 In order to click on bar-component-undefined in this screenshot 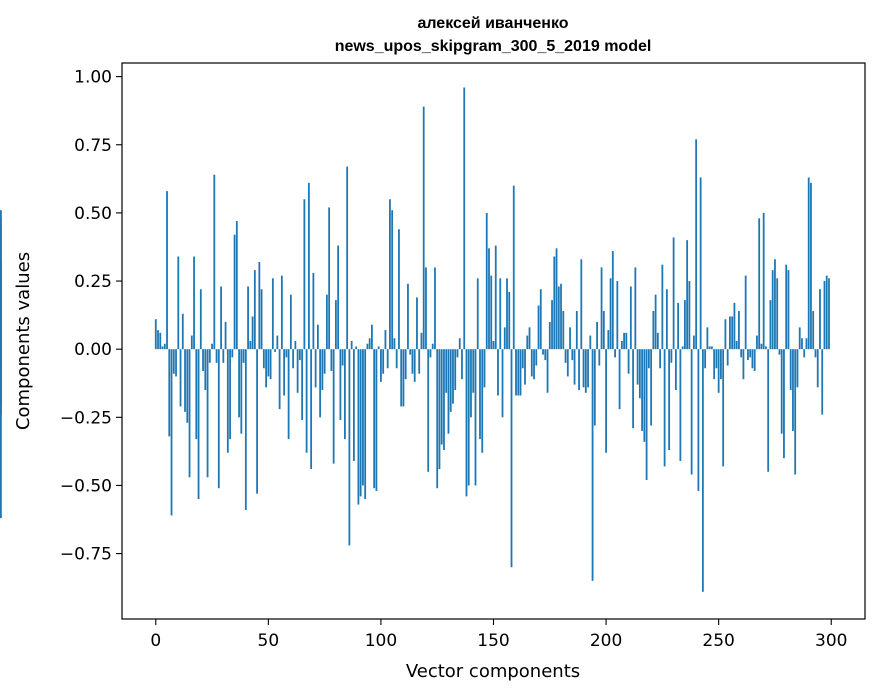, I will do `click(1, 356)`.